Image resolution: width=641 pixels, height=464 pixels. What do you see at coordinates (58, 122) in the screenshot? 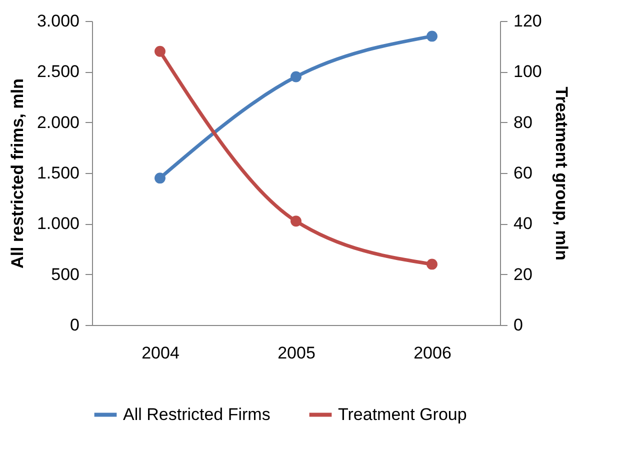
I see `y-tick-label: 2.000` at bounding box center [58, 122].